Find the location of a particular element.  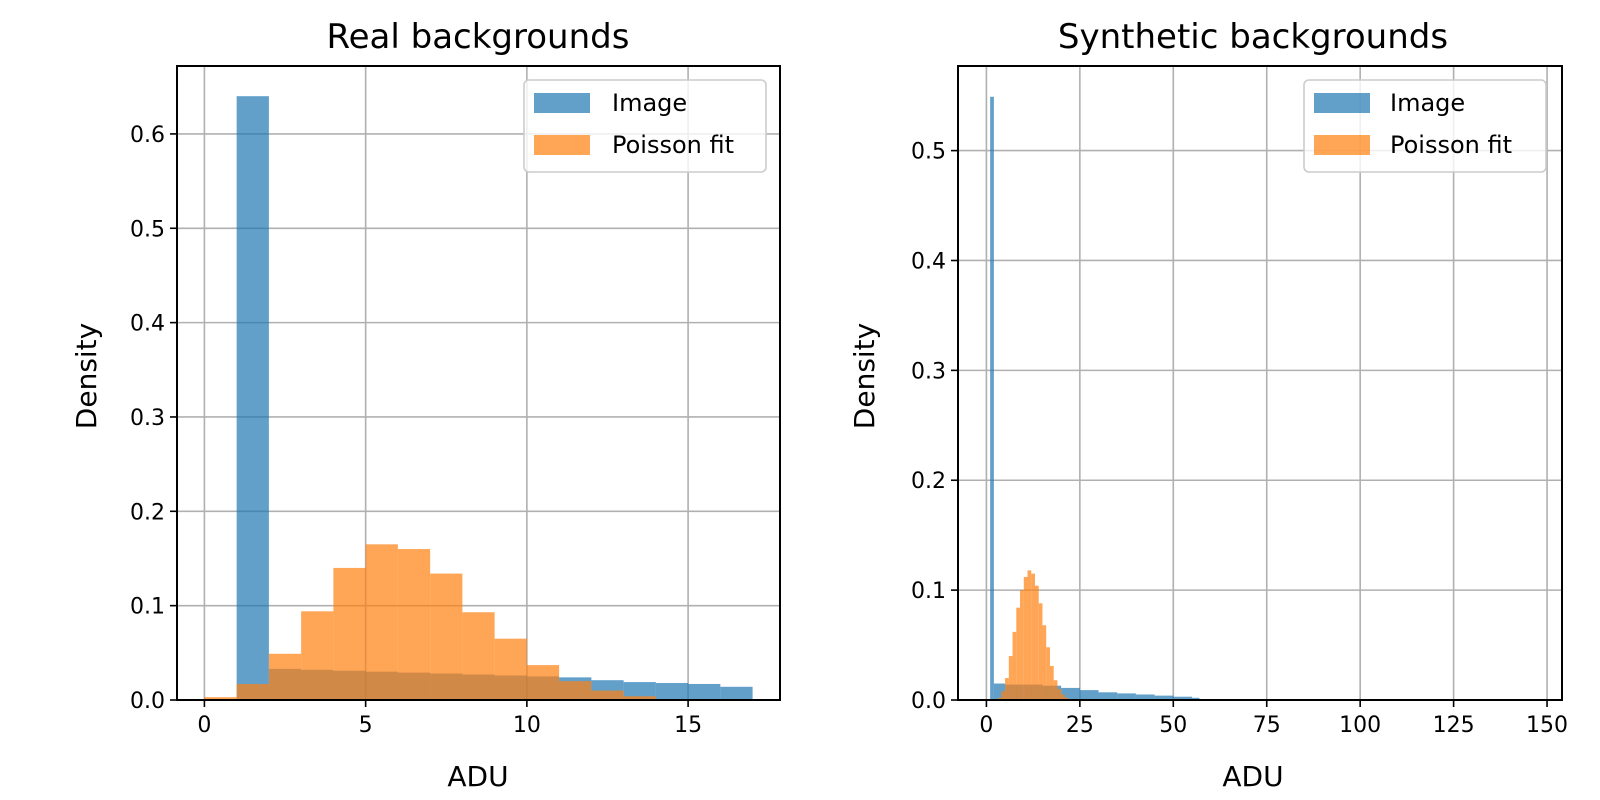

x-tick-label: 125 is located at coordinates (1454, 725).